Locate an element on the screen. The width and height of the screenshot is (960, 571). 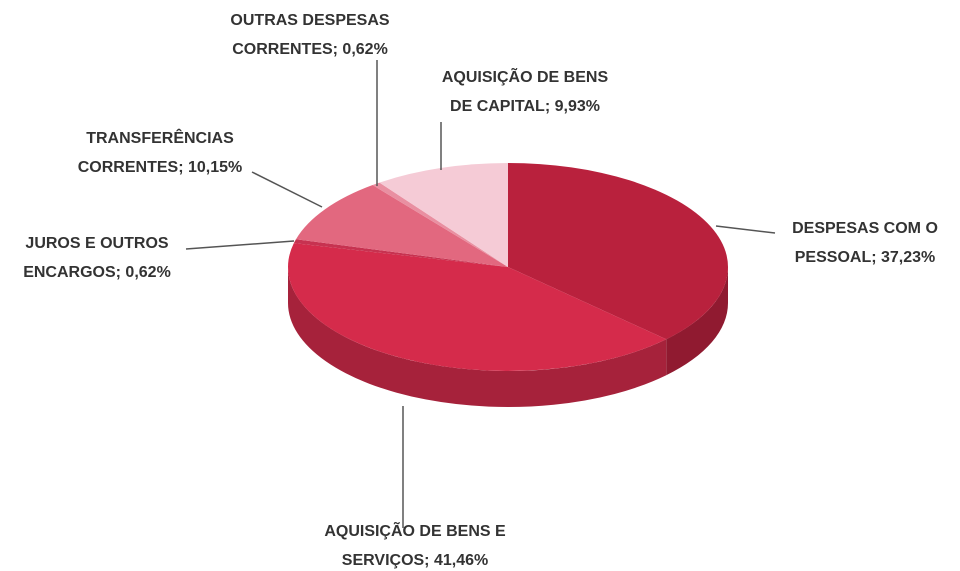
data-label: JUROS E OUTROS ENCARGOS; 0,62% is located at coordinates (97, 258).